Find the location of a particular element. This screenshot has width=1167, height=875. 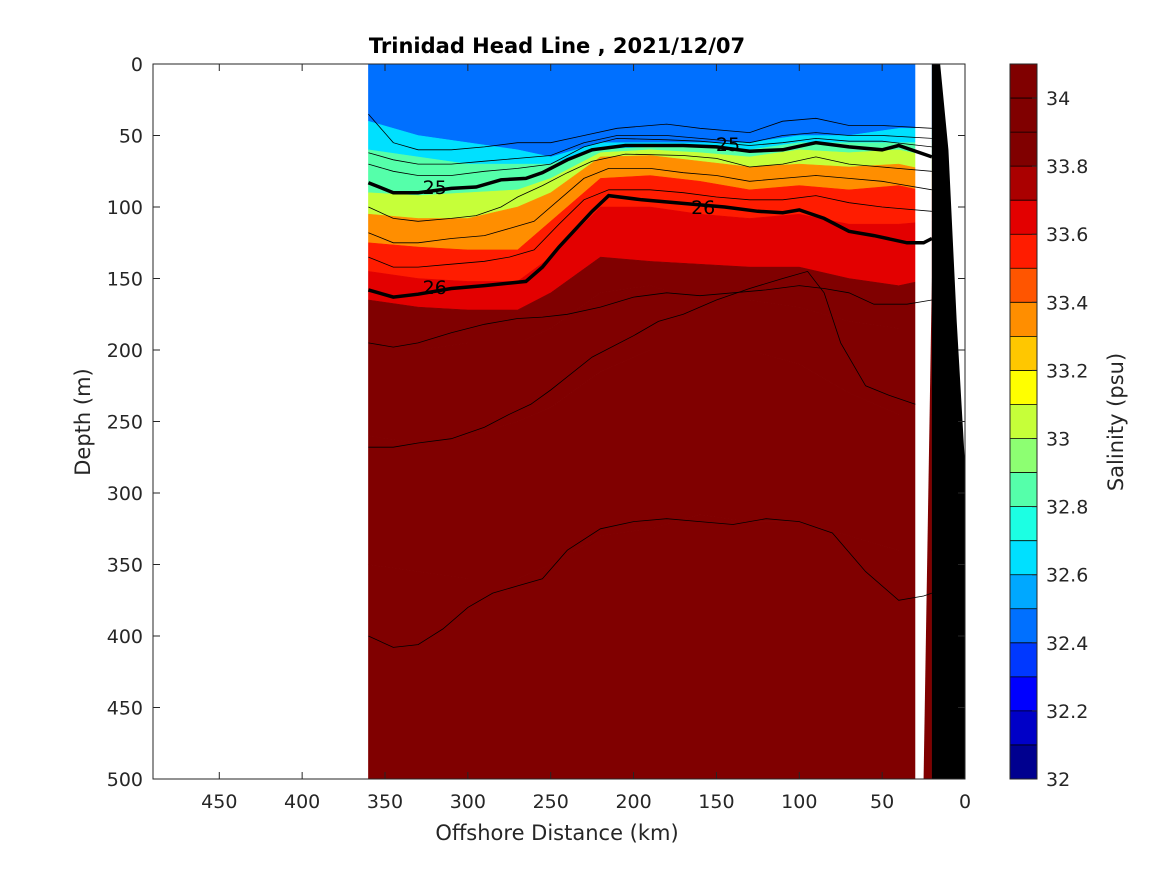

colorbar: 32 32.2 32.4 32.6 32.8 33 33.2 33.4 33.6 33.8 34 is located at coordinates (1048, 427).